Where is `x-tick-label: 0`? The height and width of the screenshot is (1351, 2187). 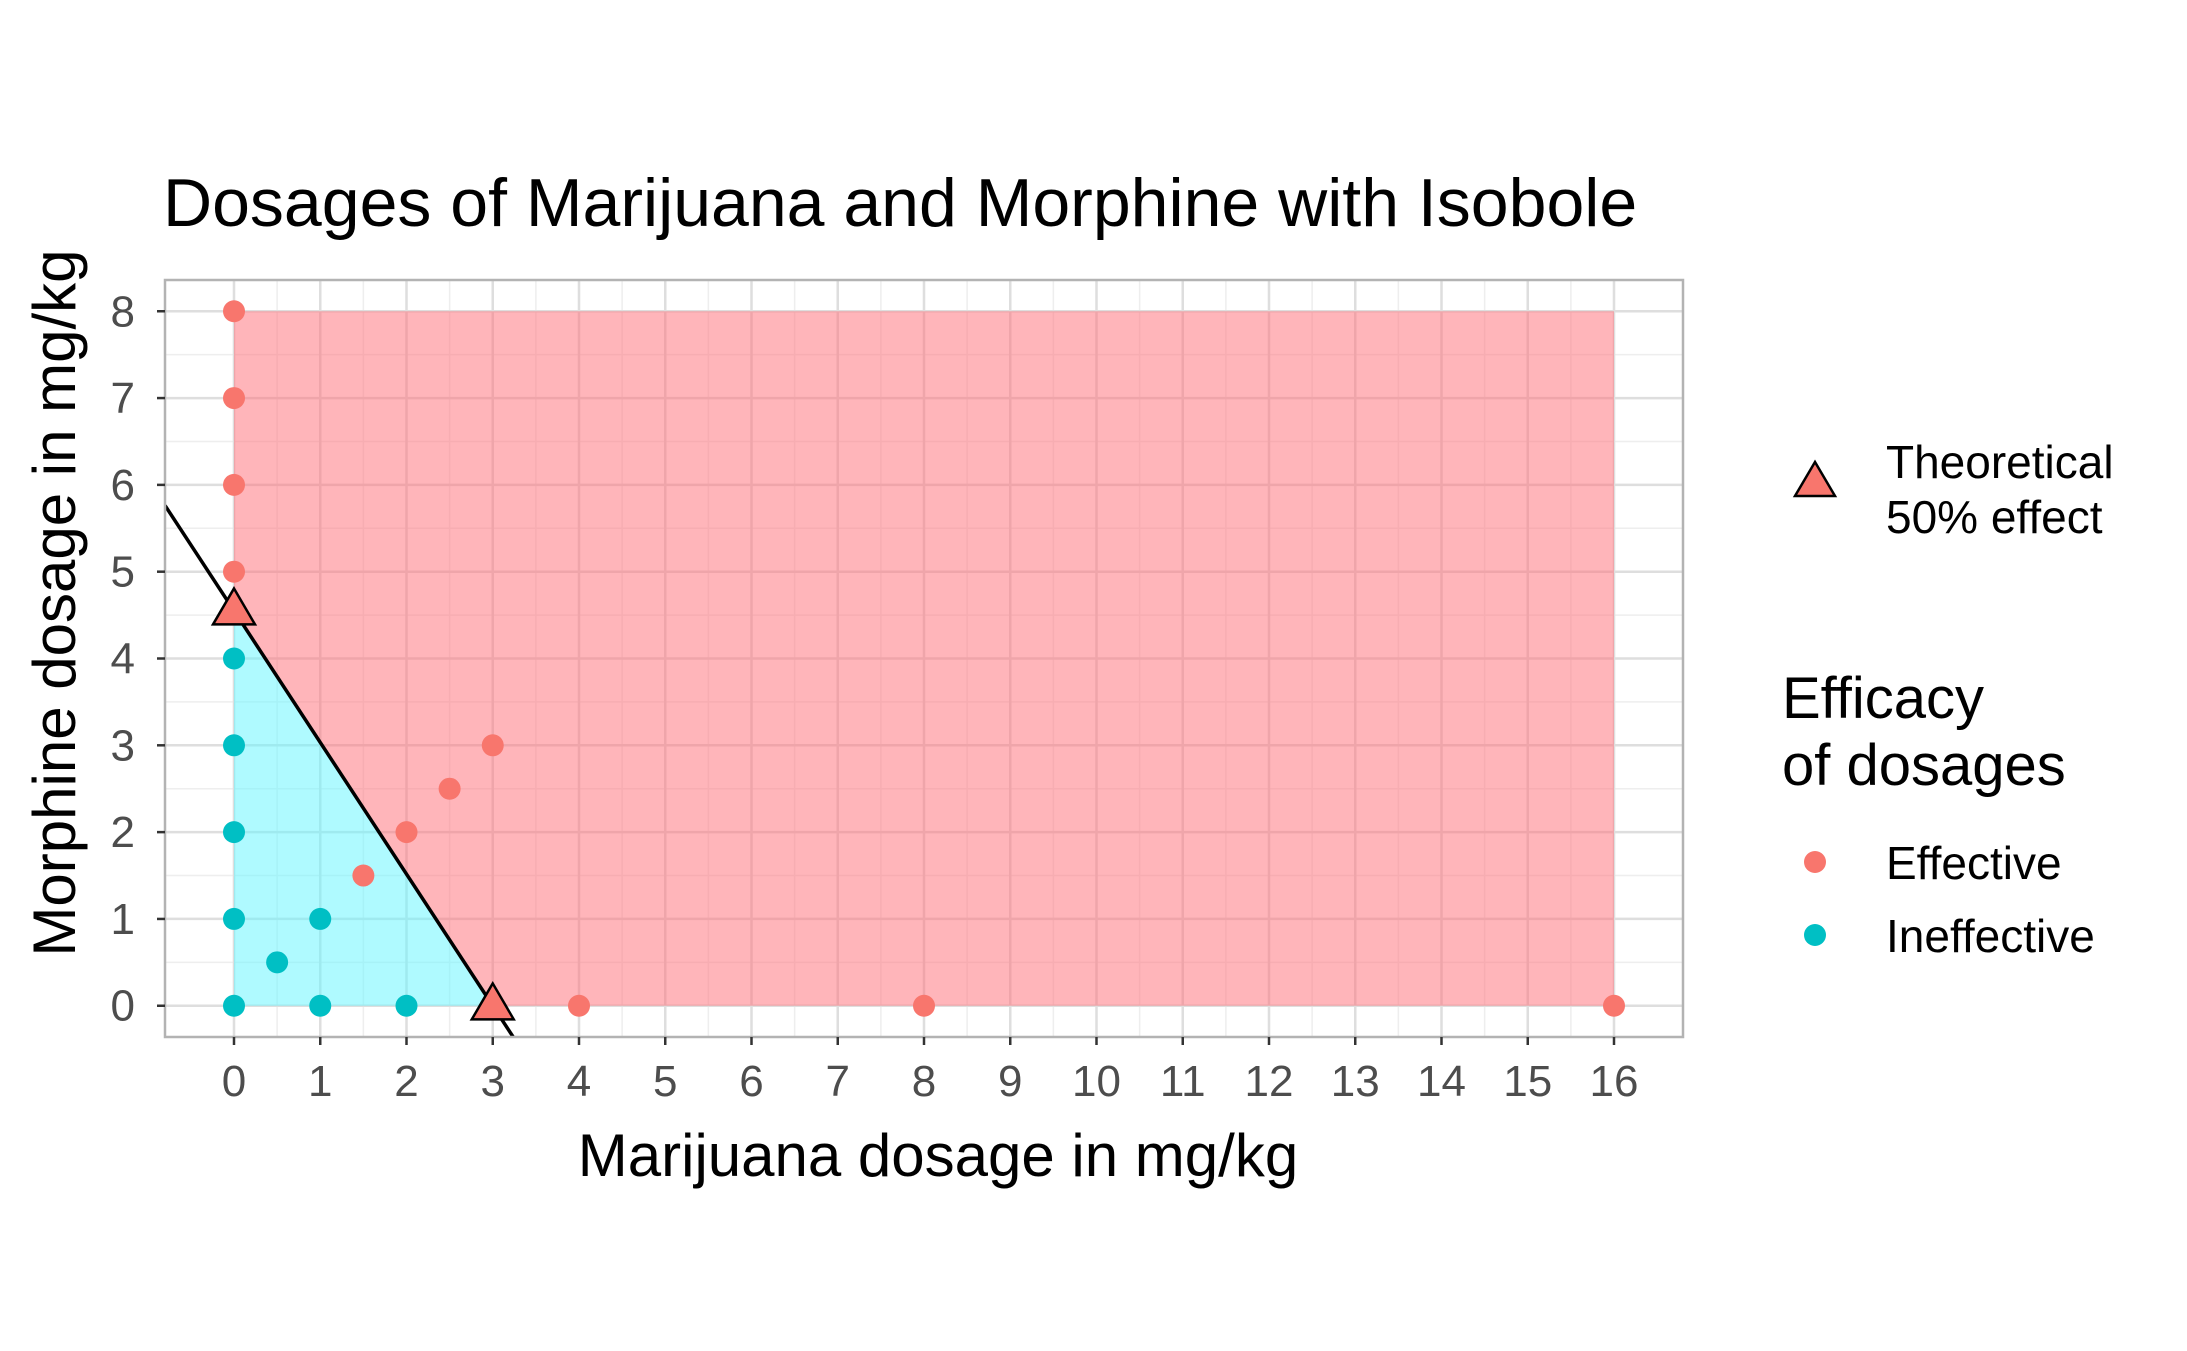 x-tick-label: 0 is located at coordinates (234, 1081).